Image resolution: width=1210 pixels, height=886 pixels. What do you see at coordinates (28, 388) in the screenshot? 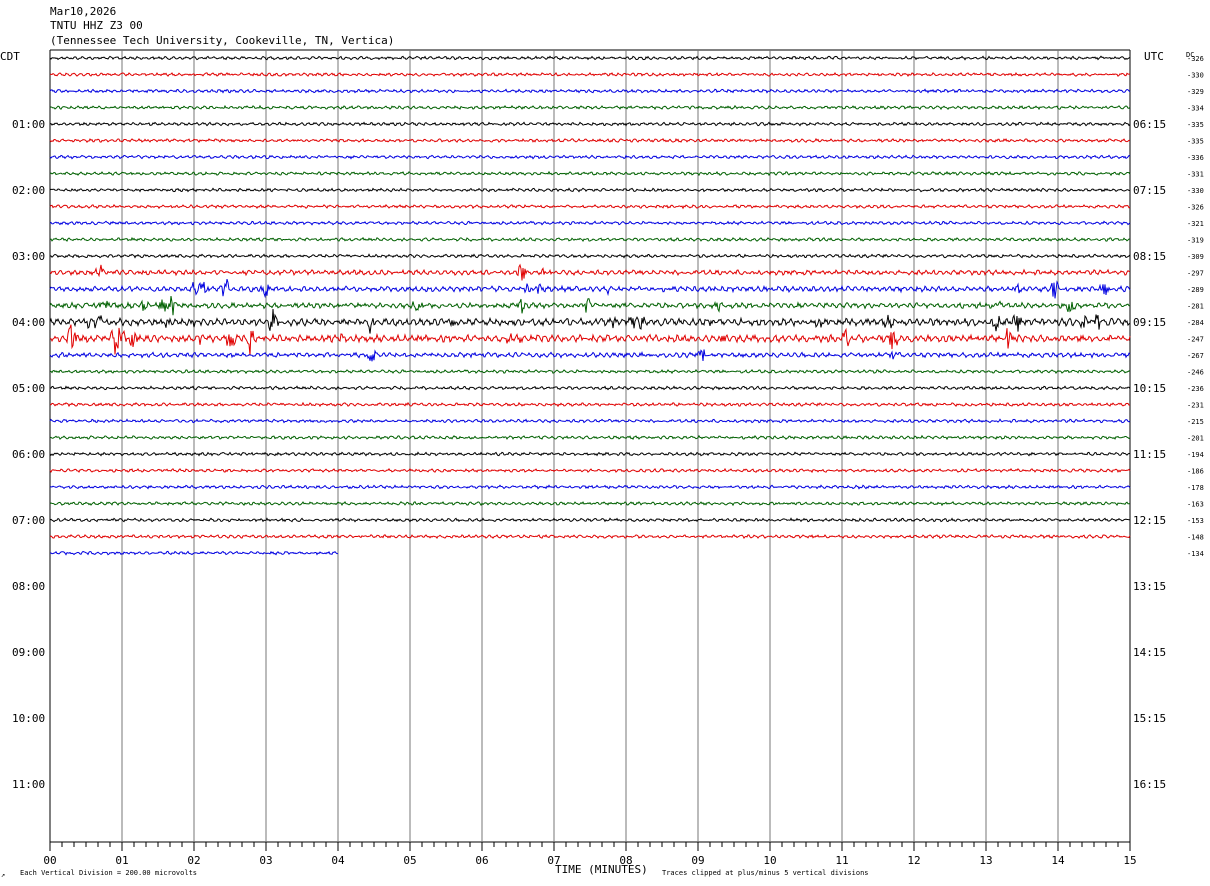
I see `left-hour-label: 05:00` at bounding box center [28, 388].